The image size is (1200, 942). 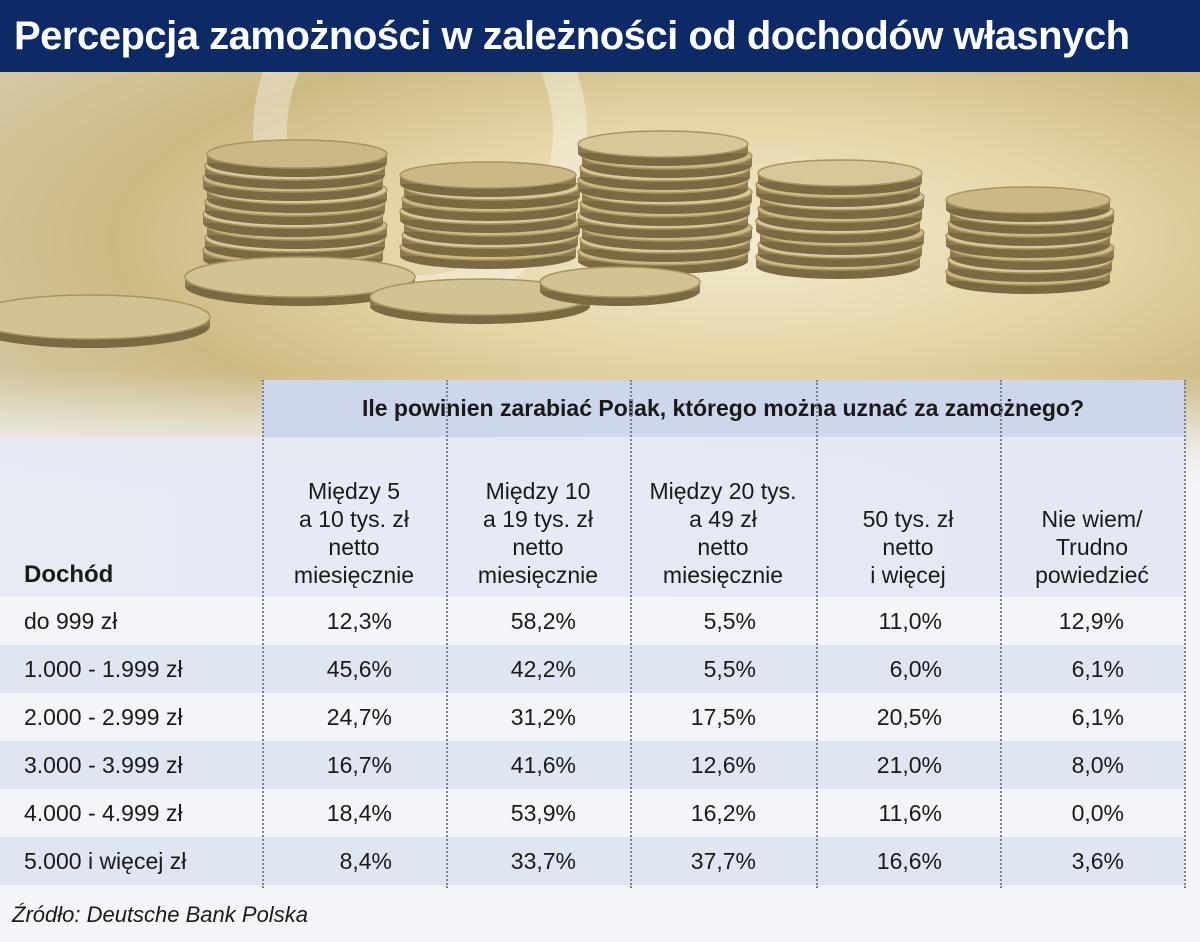 What do you see at coordinates (354, 533) in the screenshot?
I see `column-header-1: Między 5 a 10 tys. zł netto miesięcznie` at bounding box center [354, 533].